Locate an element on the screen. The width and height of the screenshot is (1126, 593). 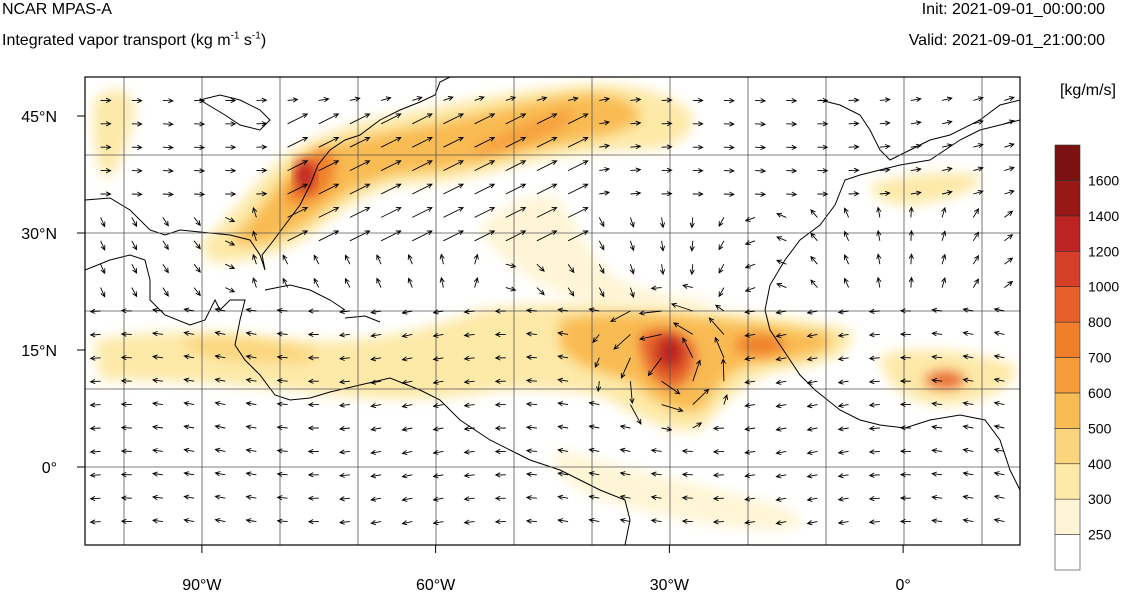
colorbar-level-label: 1000 is located at coordinates (1103, 287).